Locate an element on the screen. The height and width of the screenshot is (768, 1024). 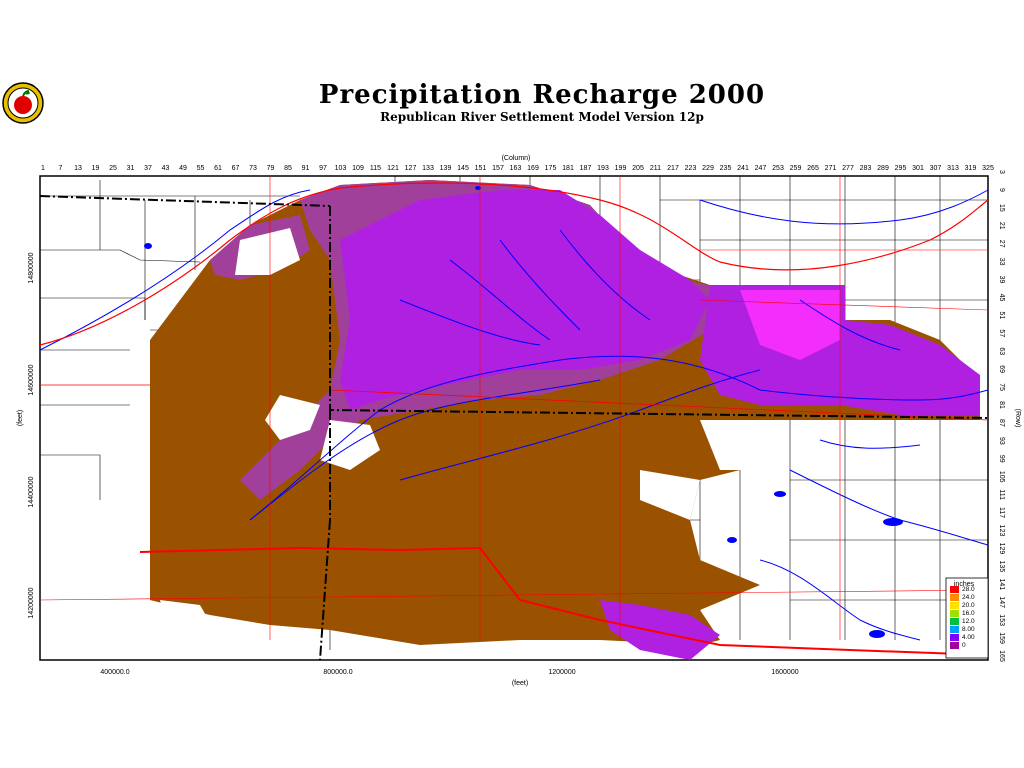
column-tick: 253 is located at coordinates (778, 168).